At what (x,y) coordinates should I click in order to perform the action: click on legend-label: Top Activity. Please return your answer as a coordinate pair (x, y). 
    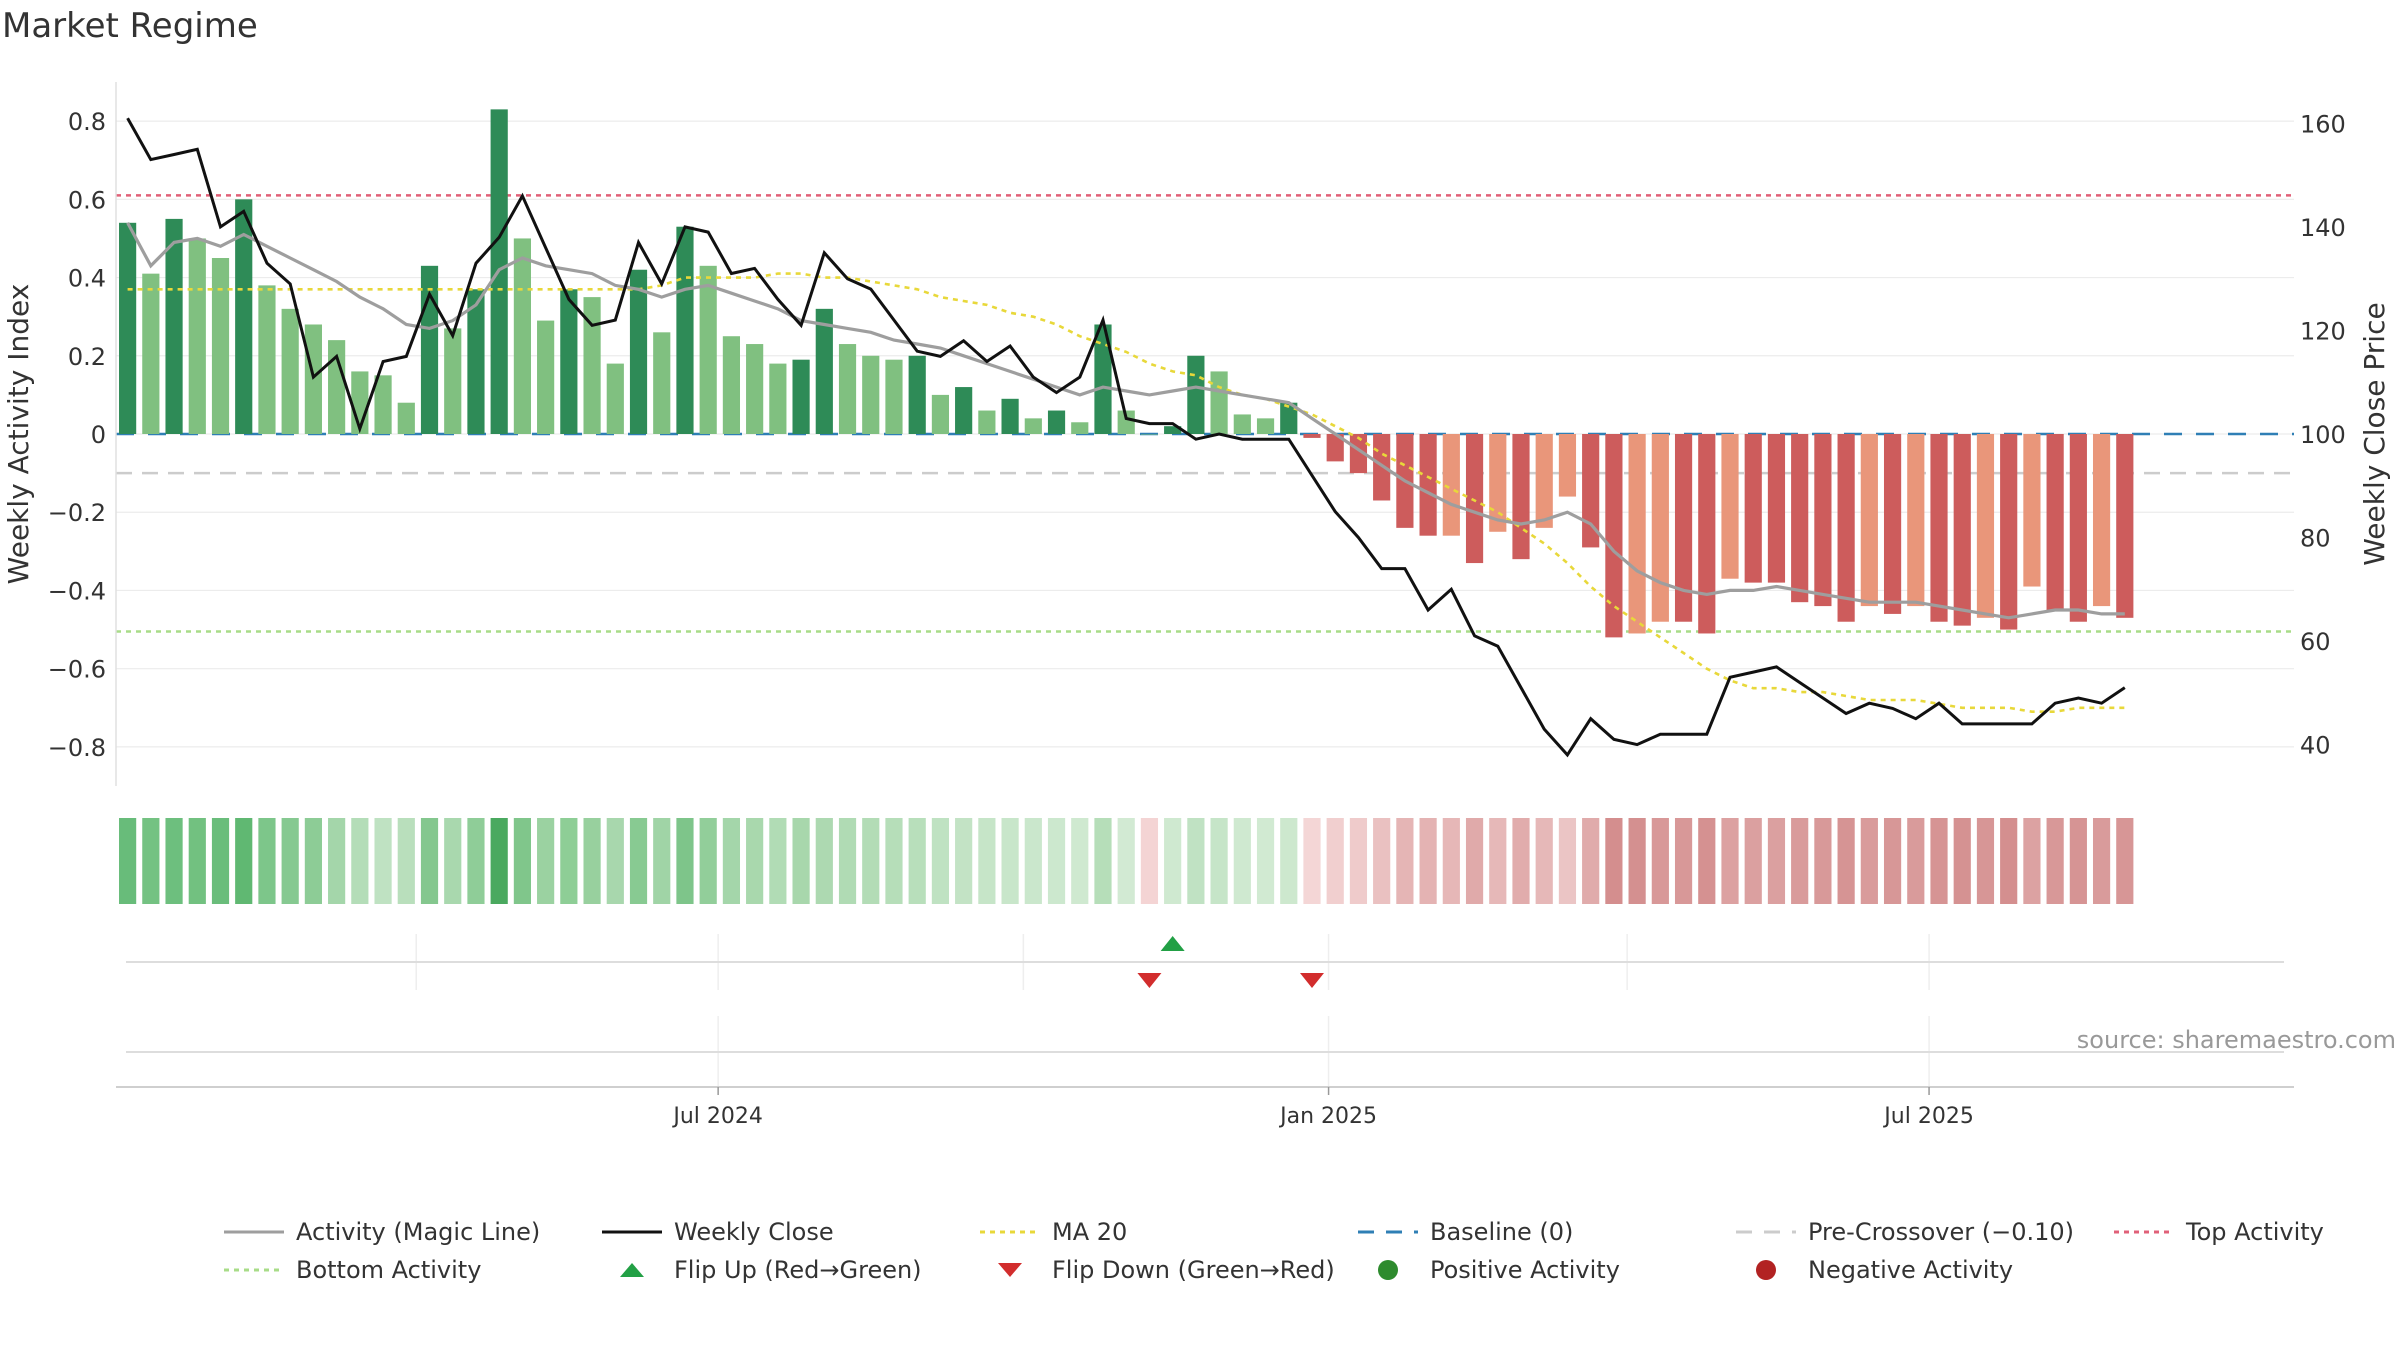
    Looking at the image, I should click on (2255, 1232).